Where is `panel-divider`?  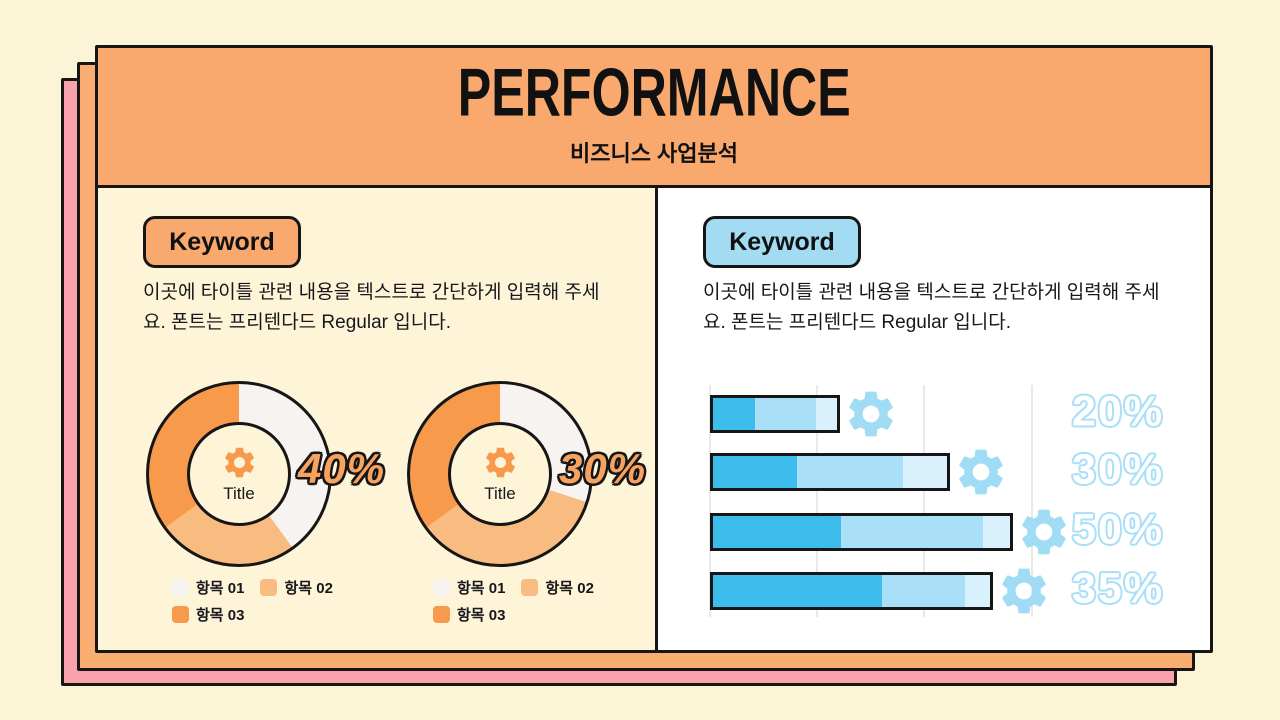
panel-divider is located at coordinates (656, 419).